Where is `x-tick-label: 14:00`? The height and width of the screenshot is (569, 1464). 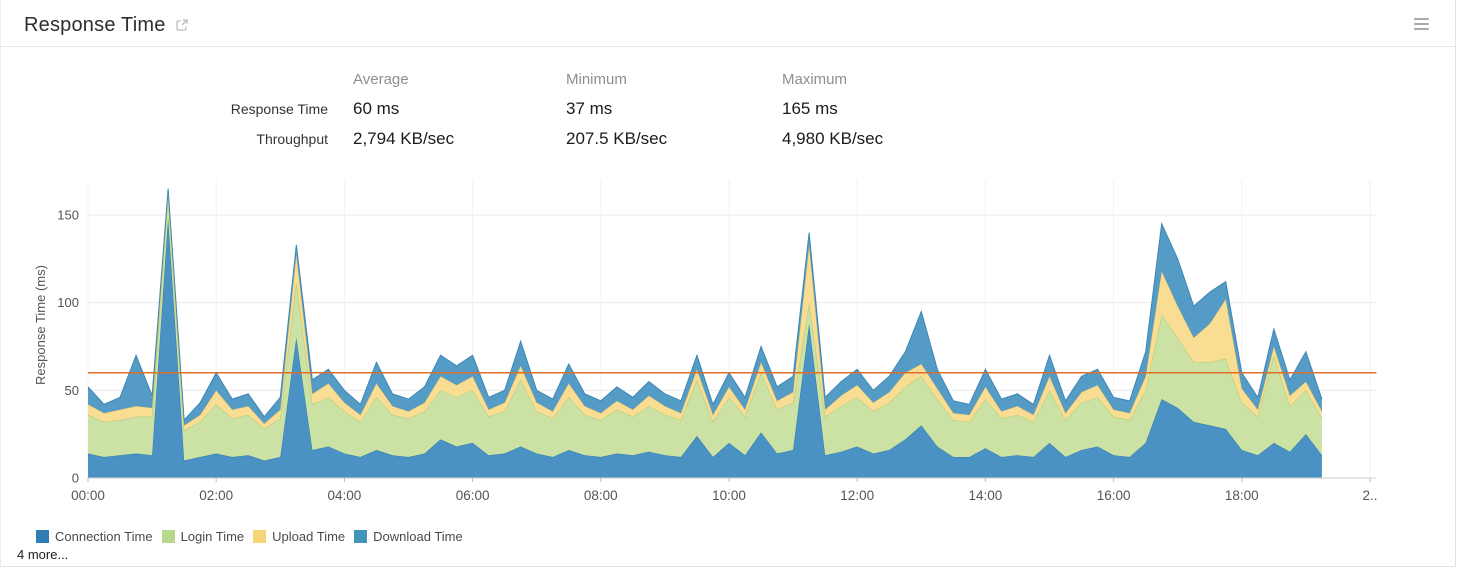
x-tick-label: 14:00 is located at coordinates (986, 495).